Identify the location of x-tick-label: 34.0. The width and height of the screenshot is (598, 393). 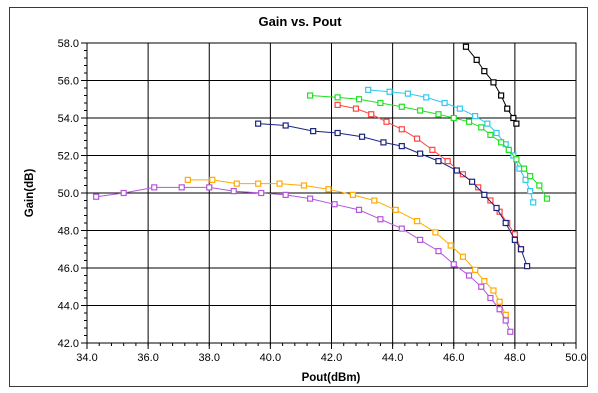
(86, 358).